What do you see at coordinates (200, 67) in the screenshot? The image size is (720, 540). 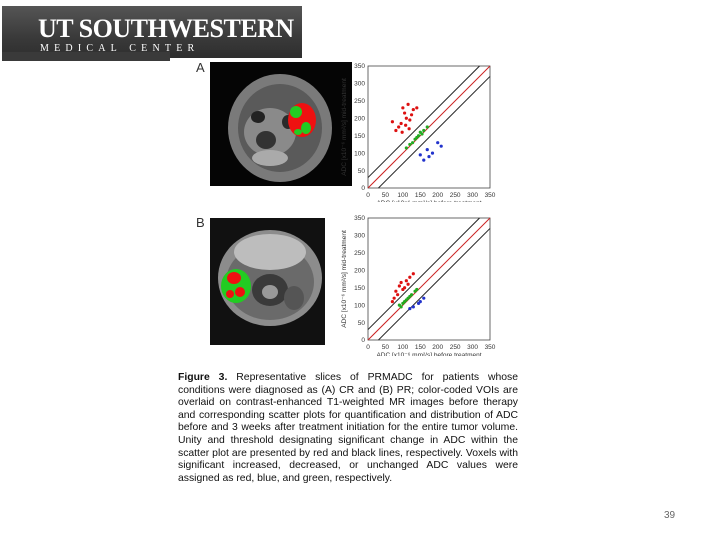 I see `panel-label-a: A` at bounding box center [200, 67].